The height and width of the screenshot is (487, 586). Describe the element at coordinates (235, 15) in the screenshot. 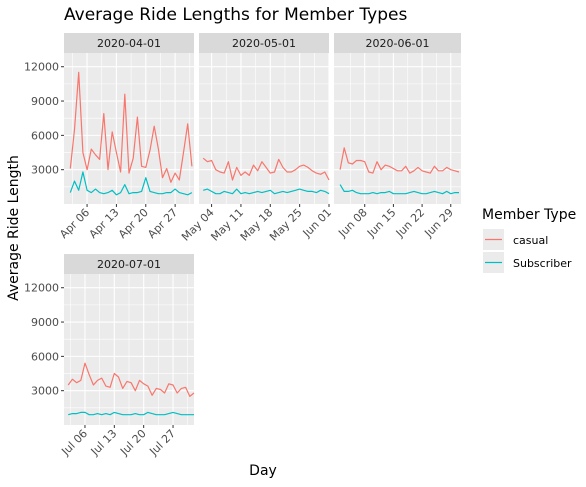

I see `chart-title: Average Ride Lengths for Member Types` at that location.